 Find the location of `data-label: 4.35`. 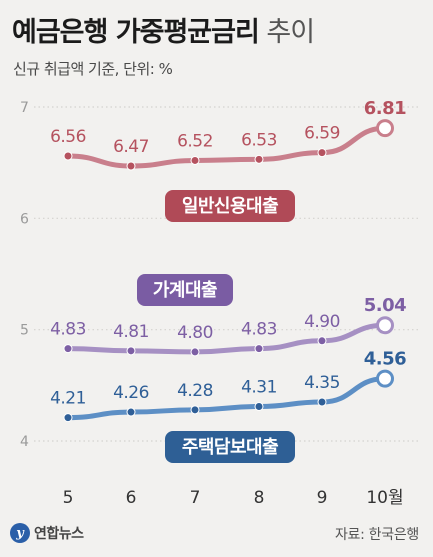

data-label: 4.35 is located at coordinates (322, 383).